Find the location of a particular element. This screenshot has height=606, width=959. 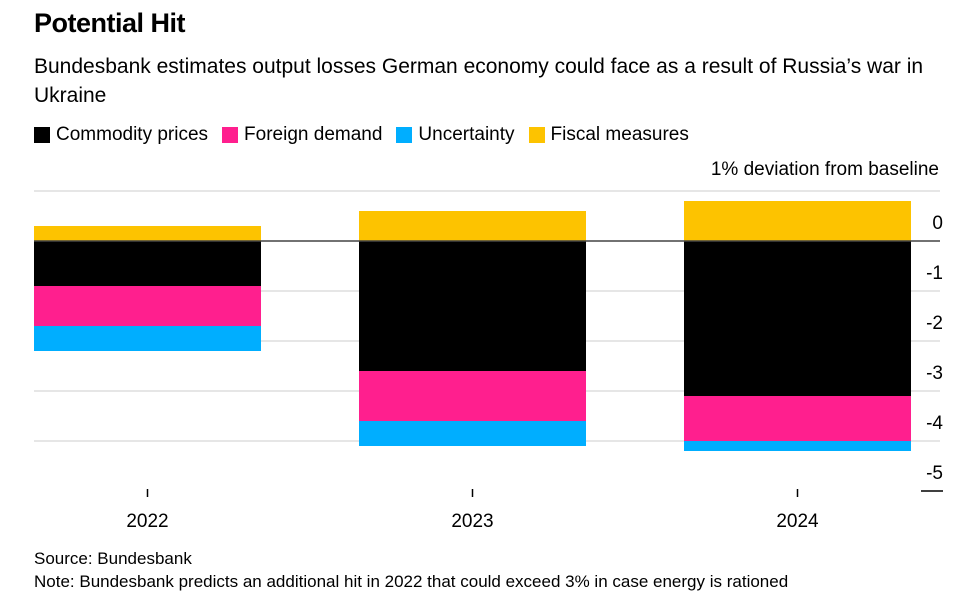

y-tick-label: -4 is located at coordinates (934, 423).